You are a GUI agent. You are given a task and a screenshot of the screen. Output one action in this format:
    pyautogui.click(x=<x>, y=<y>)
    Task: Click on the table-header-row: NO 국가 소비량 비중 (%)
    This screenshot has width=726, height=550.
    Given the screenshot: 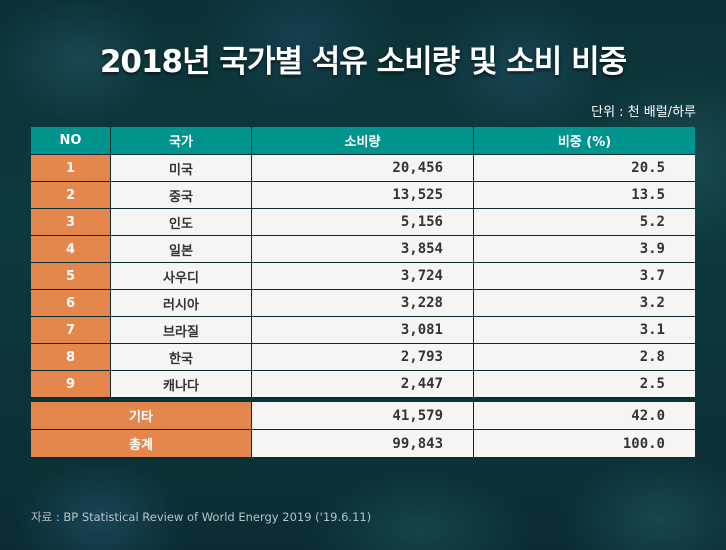 What is the action you would take?
    pyautogui.click(x=363, y=141)
    